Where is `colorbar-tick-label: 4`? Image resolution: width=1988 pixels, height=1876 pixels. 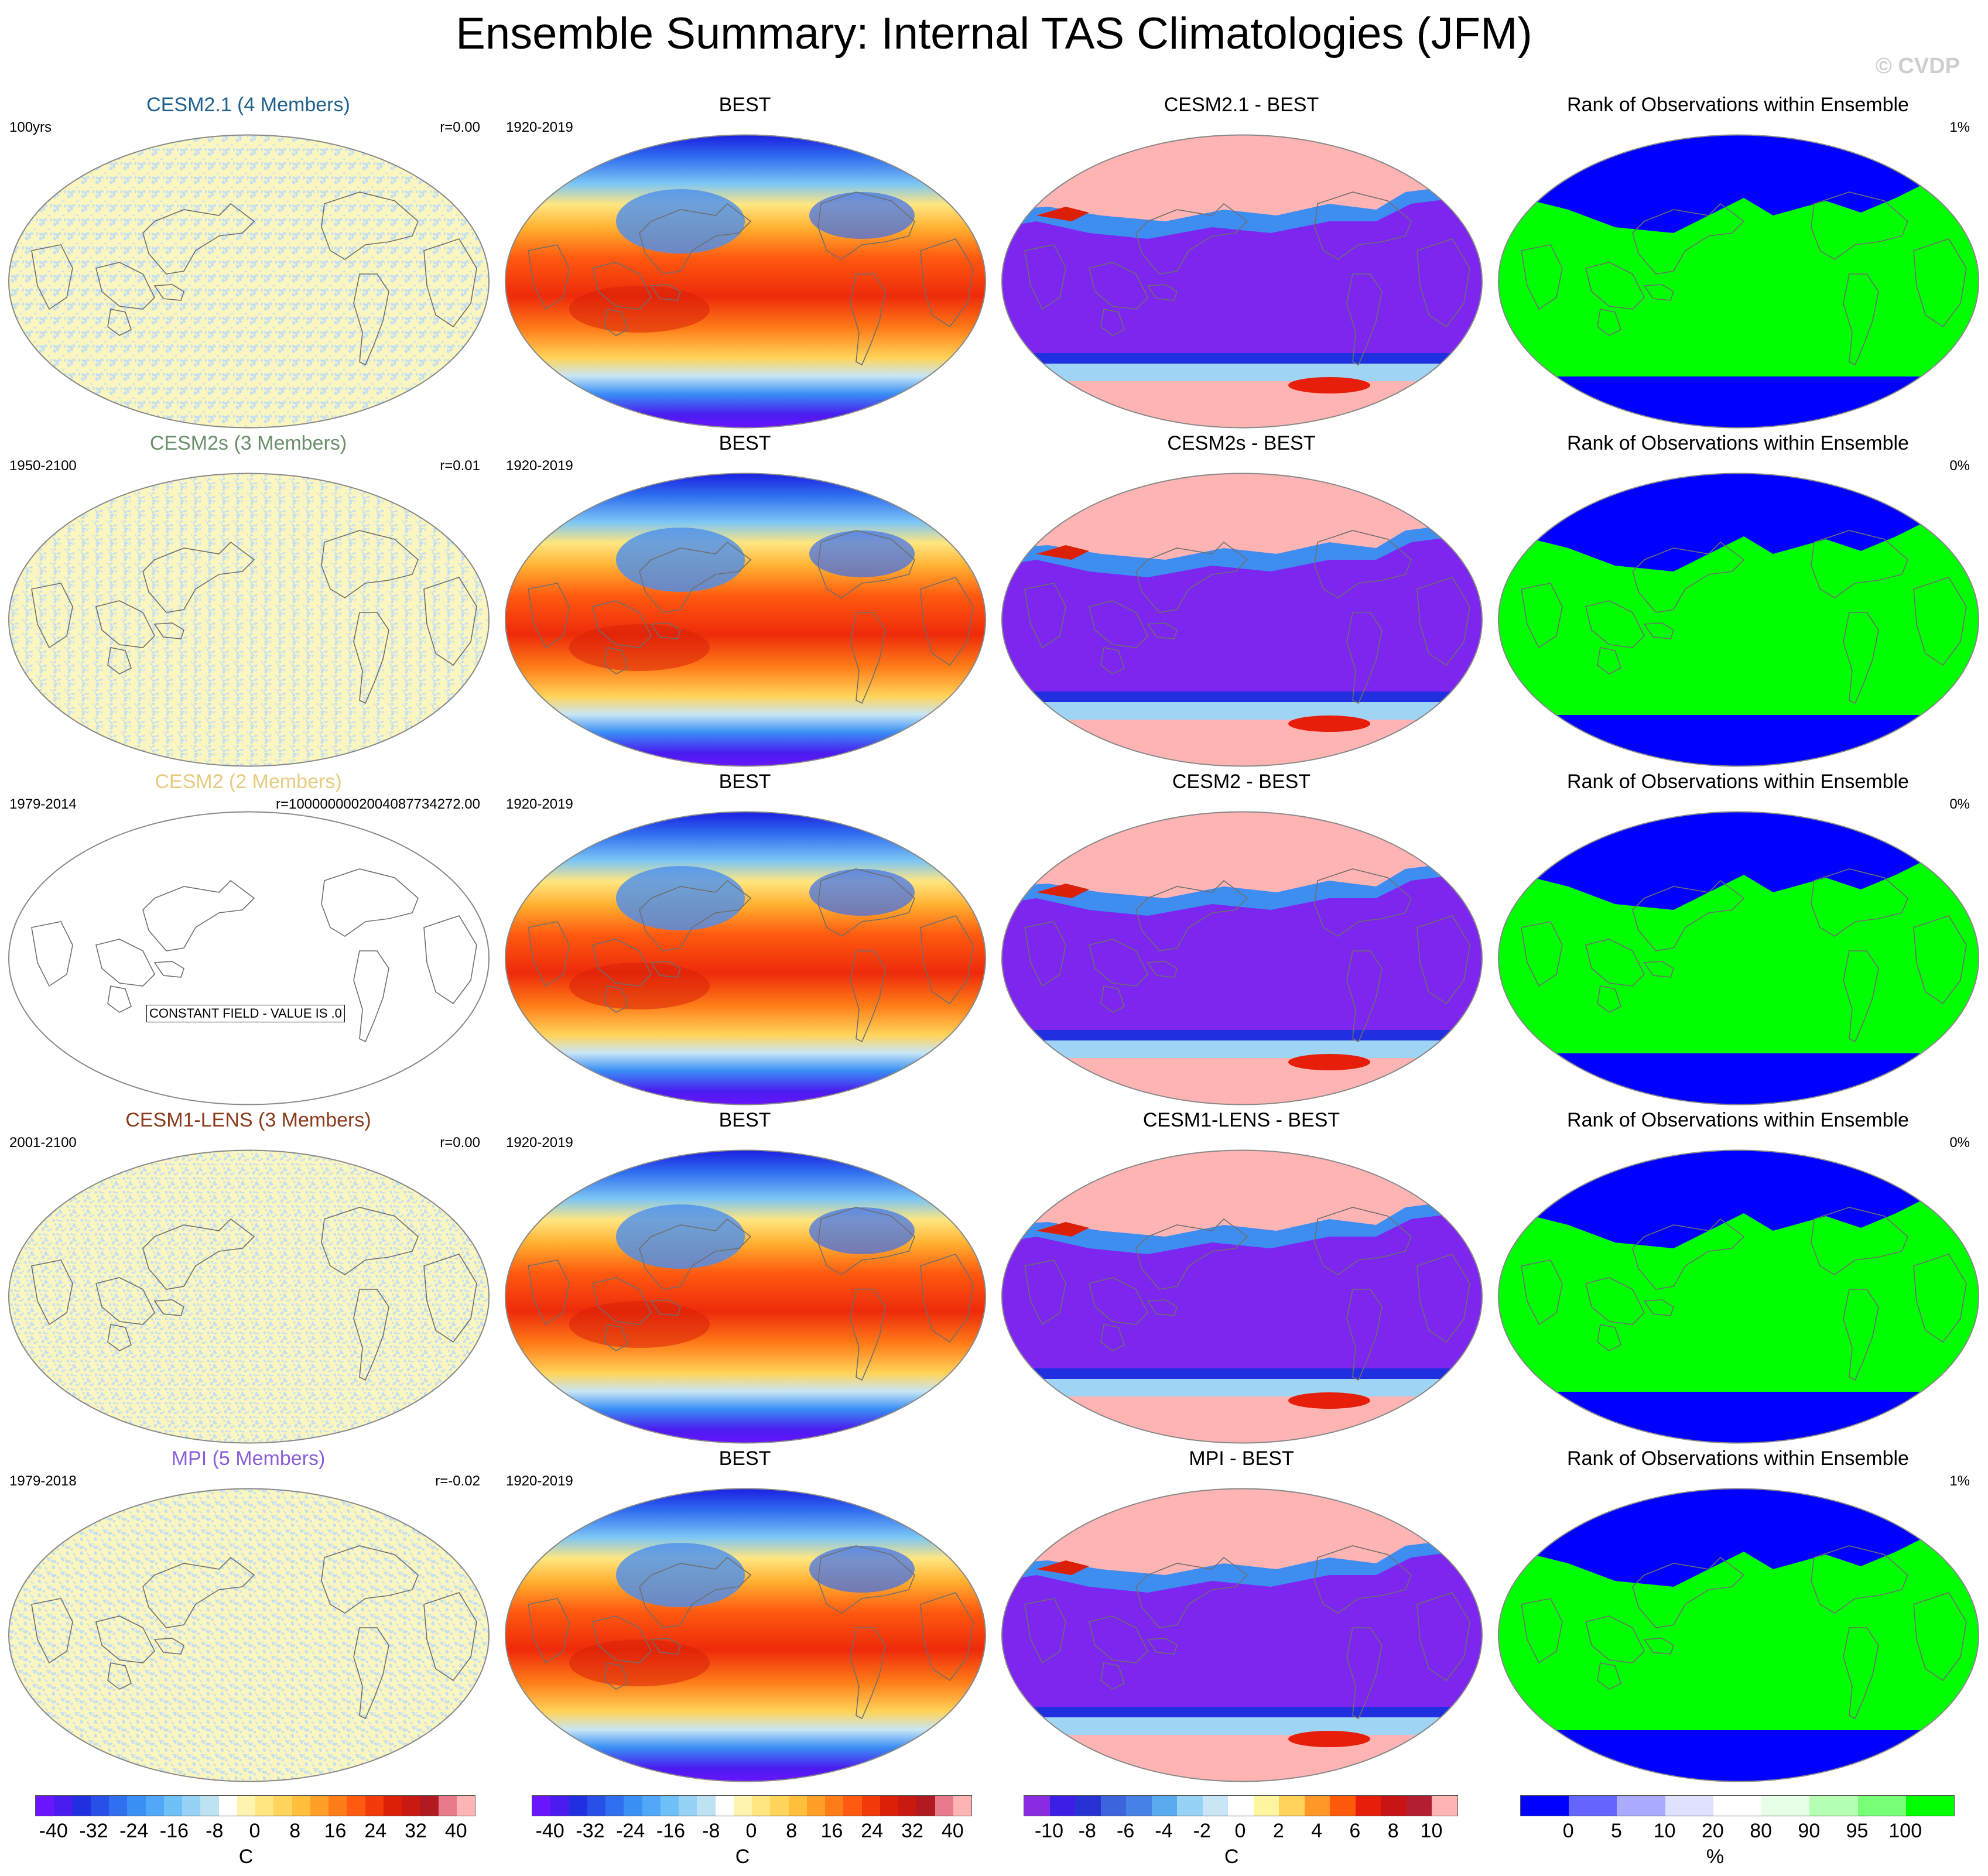
colorbar-tick-label: 4 is located at coordinates (1317, 1831).